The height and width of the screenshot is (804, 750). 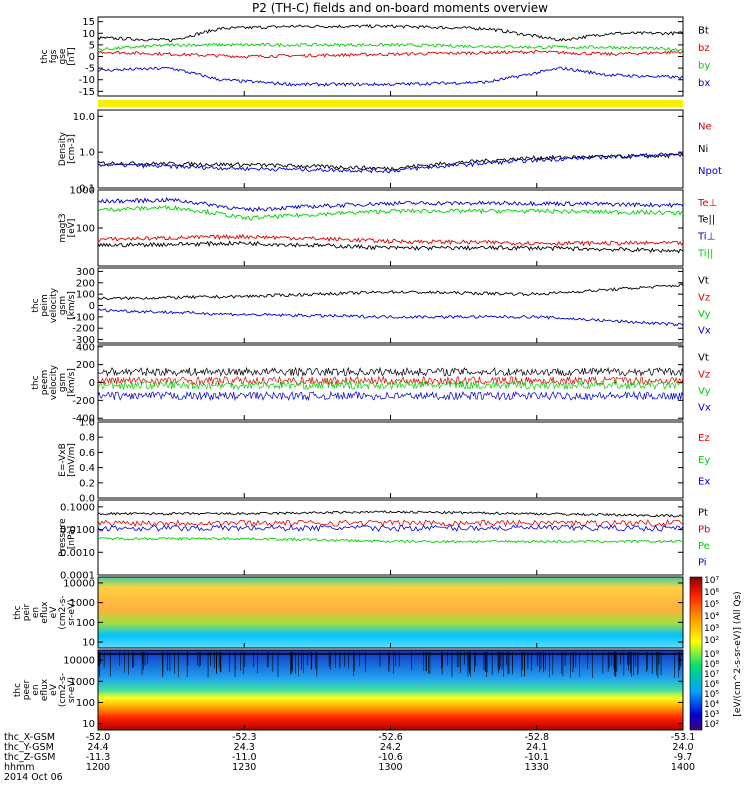 I want to click on y-tick-label: 0.4, so click(x=87, y=468).